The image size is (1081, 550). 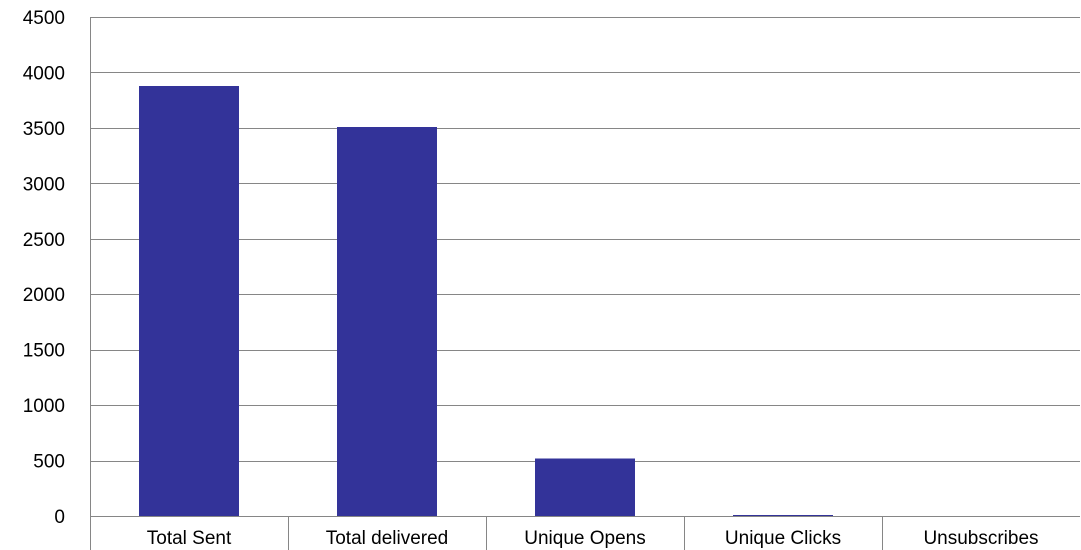 What do you see at coordinates (44, 184) in the screenshot?
I see `y-tick-label: 3000` at bounding box center [44, 184].